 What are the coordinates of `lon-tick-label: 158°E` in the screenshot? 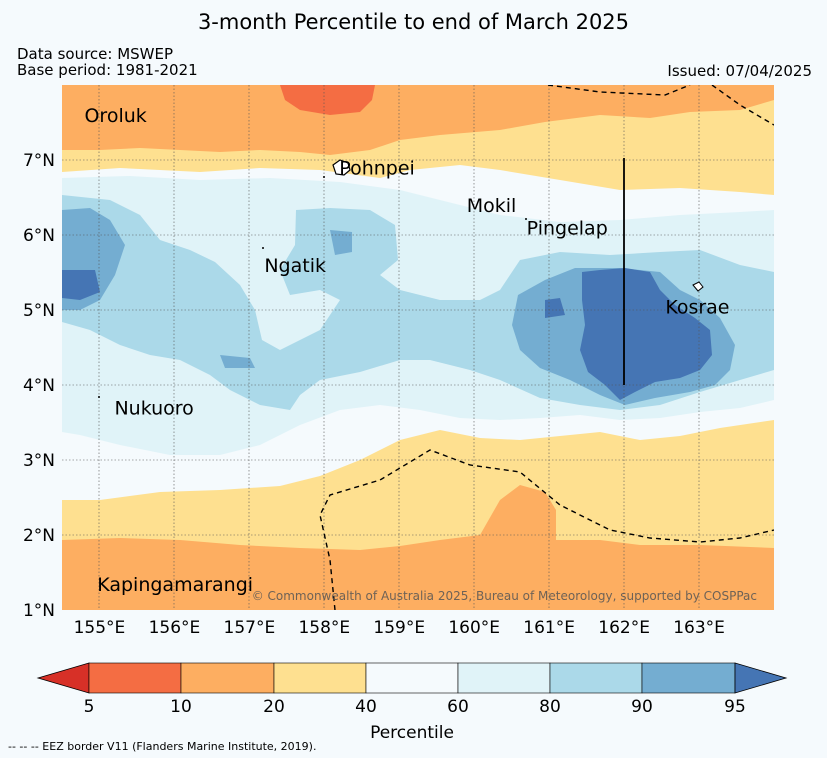 It's located at (324, 628).